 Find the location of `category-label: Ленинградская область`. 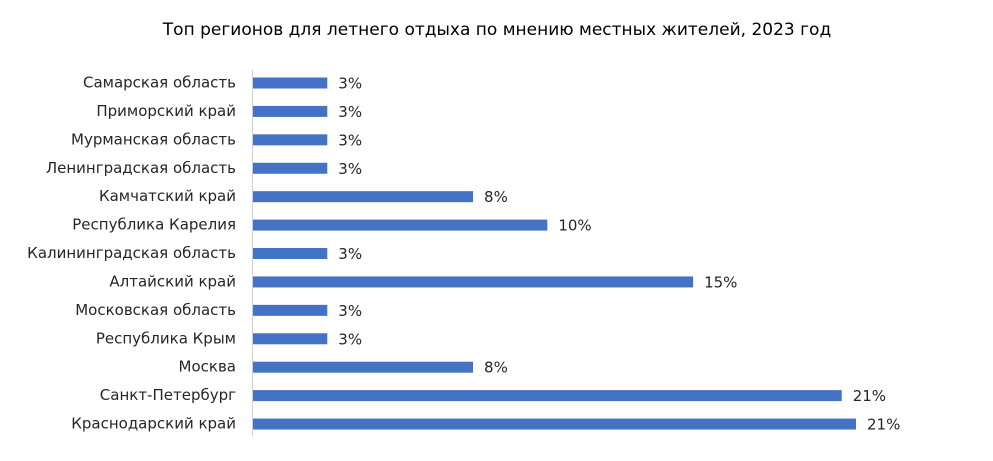

category-label: Ленинградская область is located at coordinates (141, 168).